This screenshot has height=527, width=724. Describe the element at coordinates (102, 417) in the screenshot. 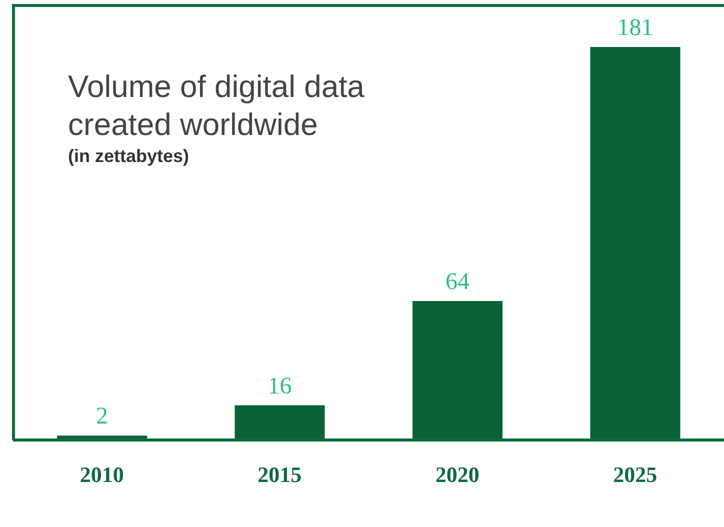

I see `data-label: 2` at that location.